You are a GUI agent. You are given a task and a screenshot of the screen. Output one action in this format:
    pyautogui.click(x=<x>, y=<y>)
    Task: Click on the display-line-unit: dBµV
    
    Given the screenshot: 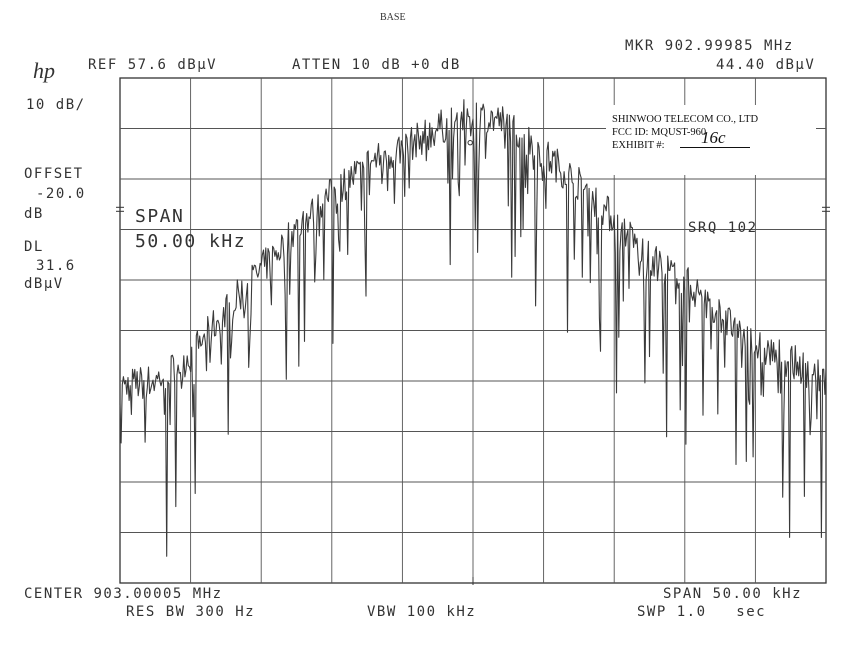 What is the action you would take?
    pyautogui.click(x=44, y=284)
    